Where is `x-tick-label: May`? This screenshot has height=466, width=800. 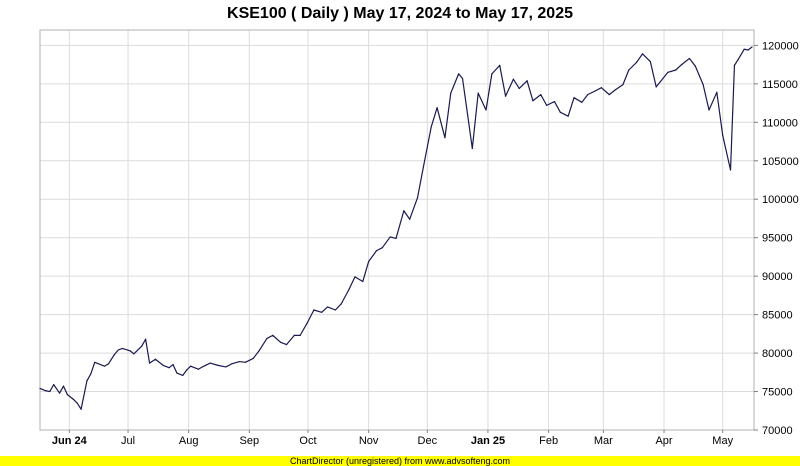 x-tick-label: May is located at coordinates (722, 441).